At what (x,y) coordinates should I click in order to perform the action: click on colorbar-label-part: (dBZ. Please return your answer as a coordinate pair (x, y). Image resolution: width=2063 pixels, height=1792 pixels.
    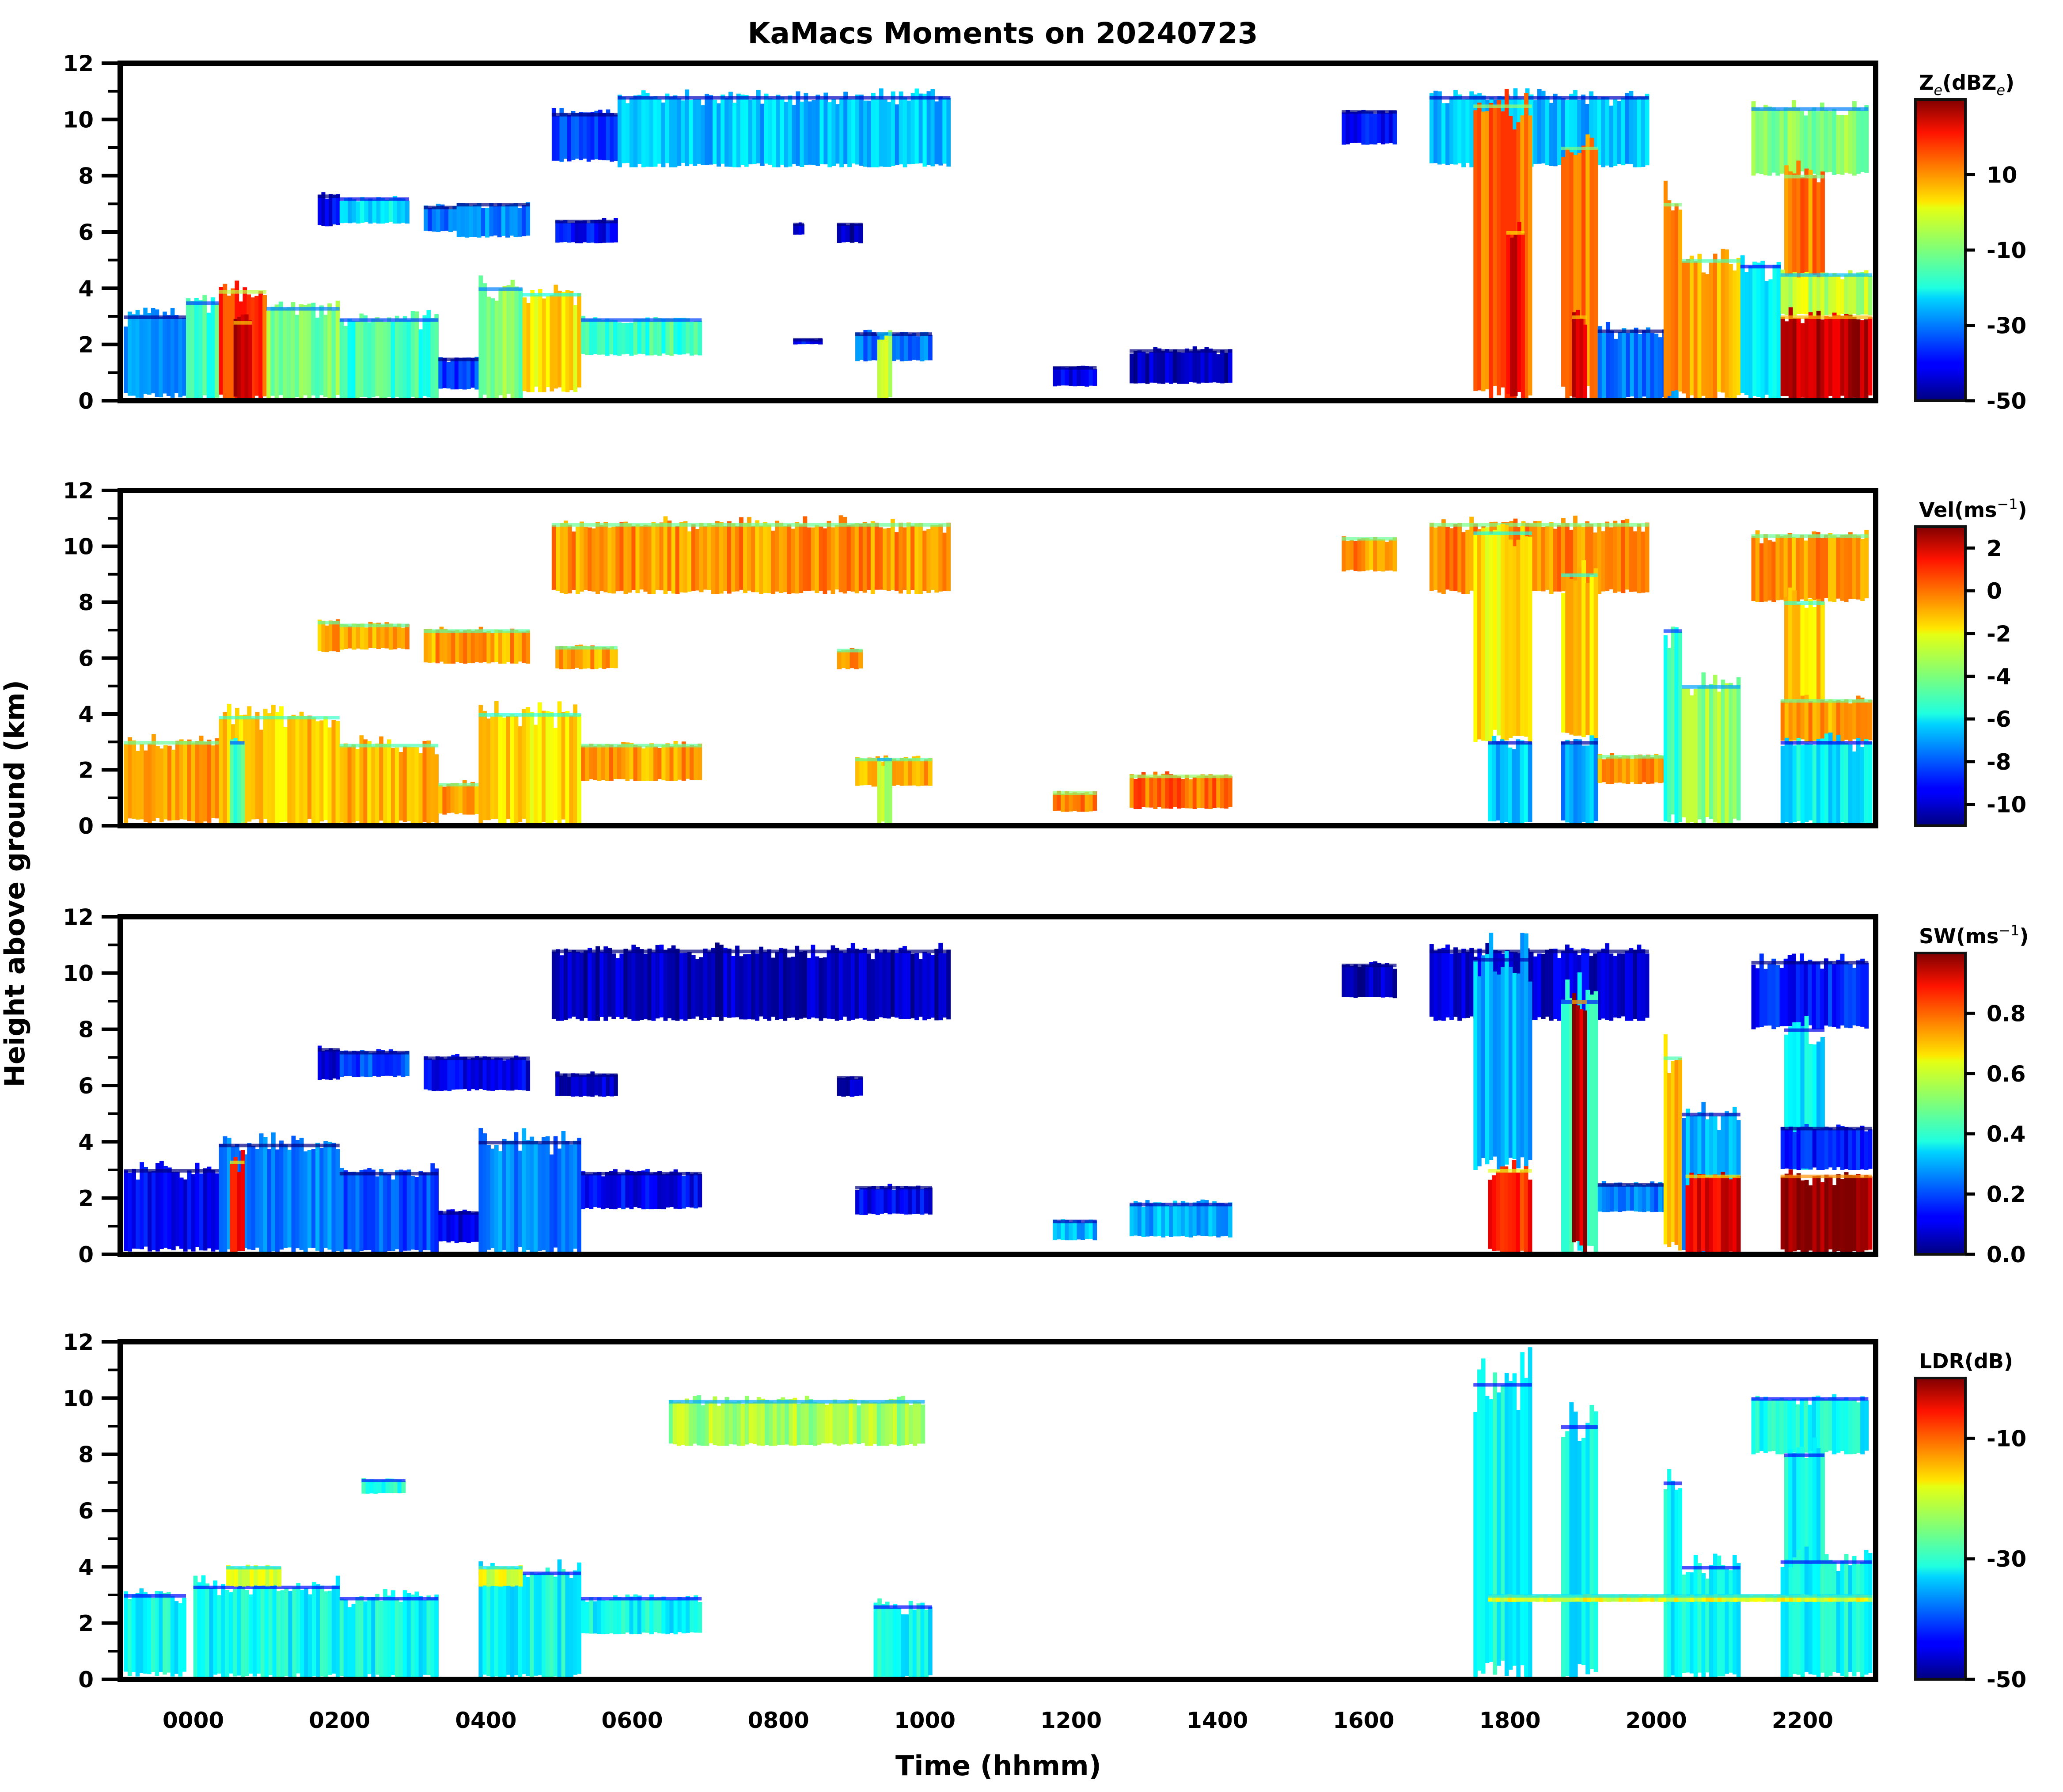
    Looking at the image, I should click on (1969, 83).